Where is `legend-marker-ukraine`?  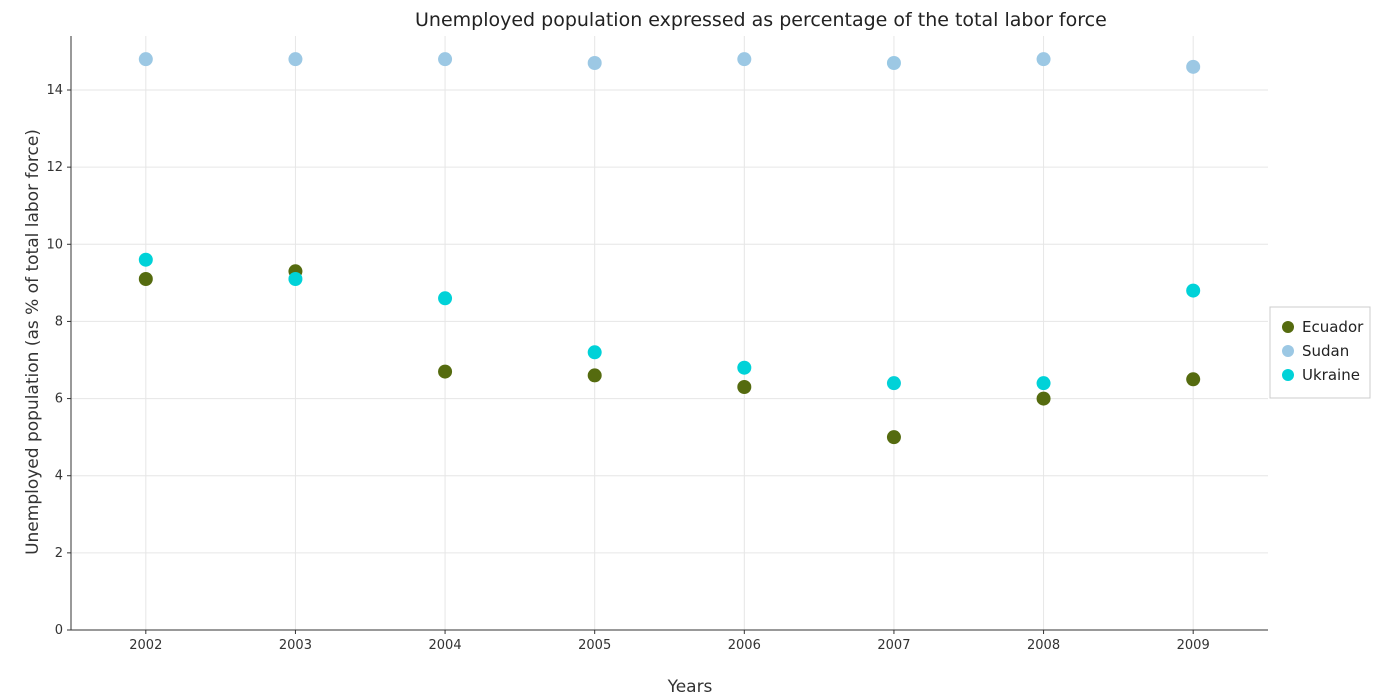 legend-marker-ukraine is located at coordinates (1288, 375).